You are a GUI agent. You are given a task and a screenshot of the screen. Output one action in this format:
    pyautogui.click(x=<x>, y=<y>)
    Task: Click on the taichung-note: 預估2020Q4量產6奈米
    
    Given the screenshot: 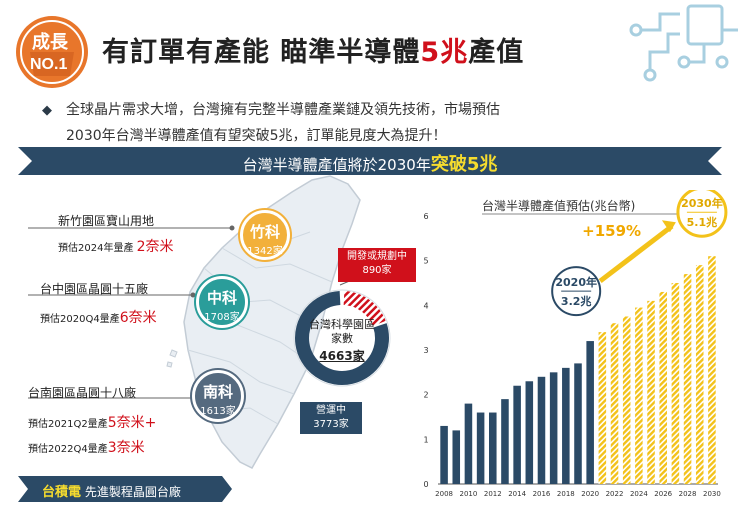 What is the action you would take?
    pyautogui.click(x=98, y=318)
    